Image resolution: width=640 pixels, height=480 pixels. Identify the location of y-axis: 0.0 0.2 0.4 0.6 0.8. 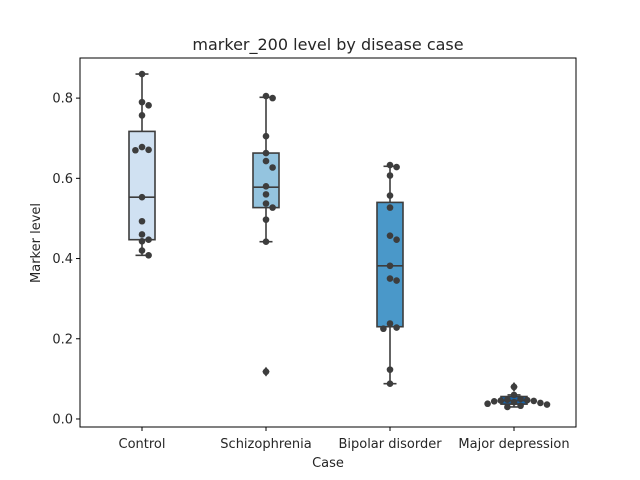
(66, 259).